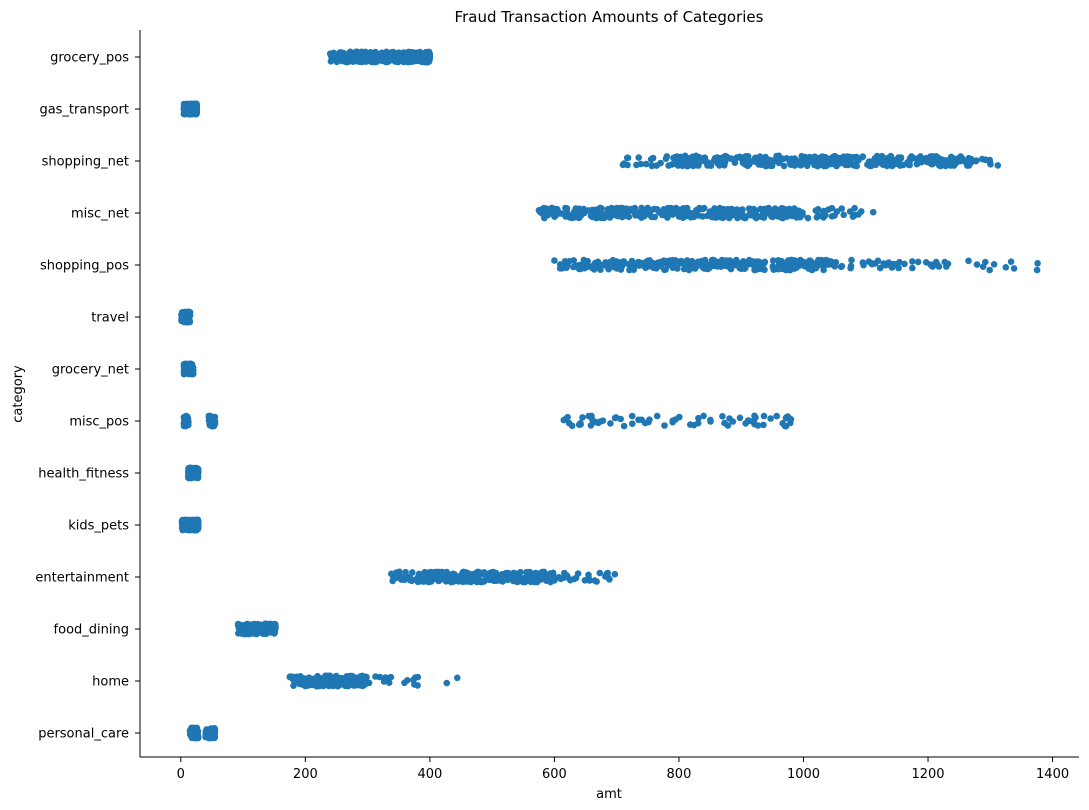  I want to click on point-travel, so click(190, 312).